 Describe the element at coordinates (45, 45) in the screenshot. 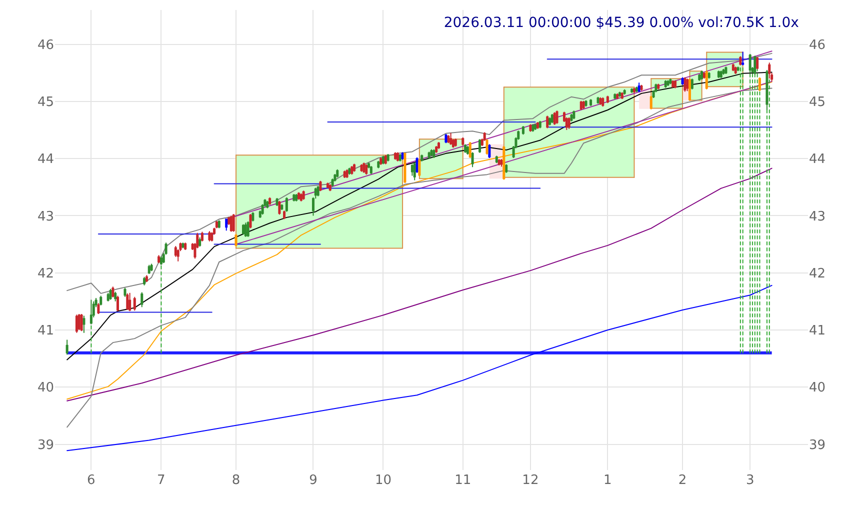

I see `y-tick-label: 46` at that location.